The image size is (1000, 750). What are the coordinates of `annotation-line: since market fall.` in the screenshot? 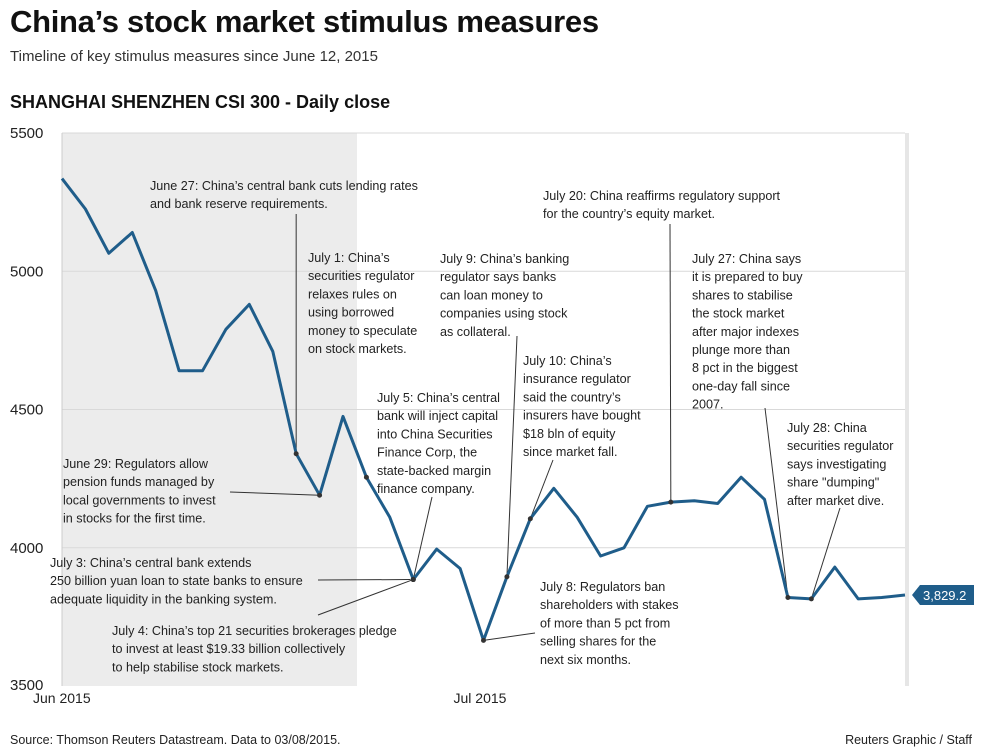 It's located at (570, 452).